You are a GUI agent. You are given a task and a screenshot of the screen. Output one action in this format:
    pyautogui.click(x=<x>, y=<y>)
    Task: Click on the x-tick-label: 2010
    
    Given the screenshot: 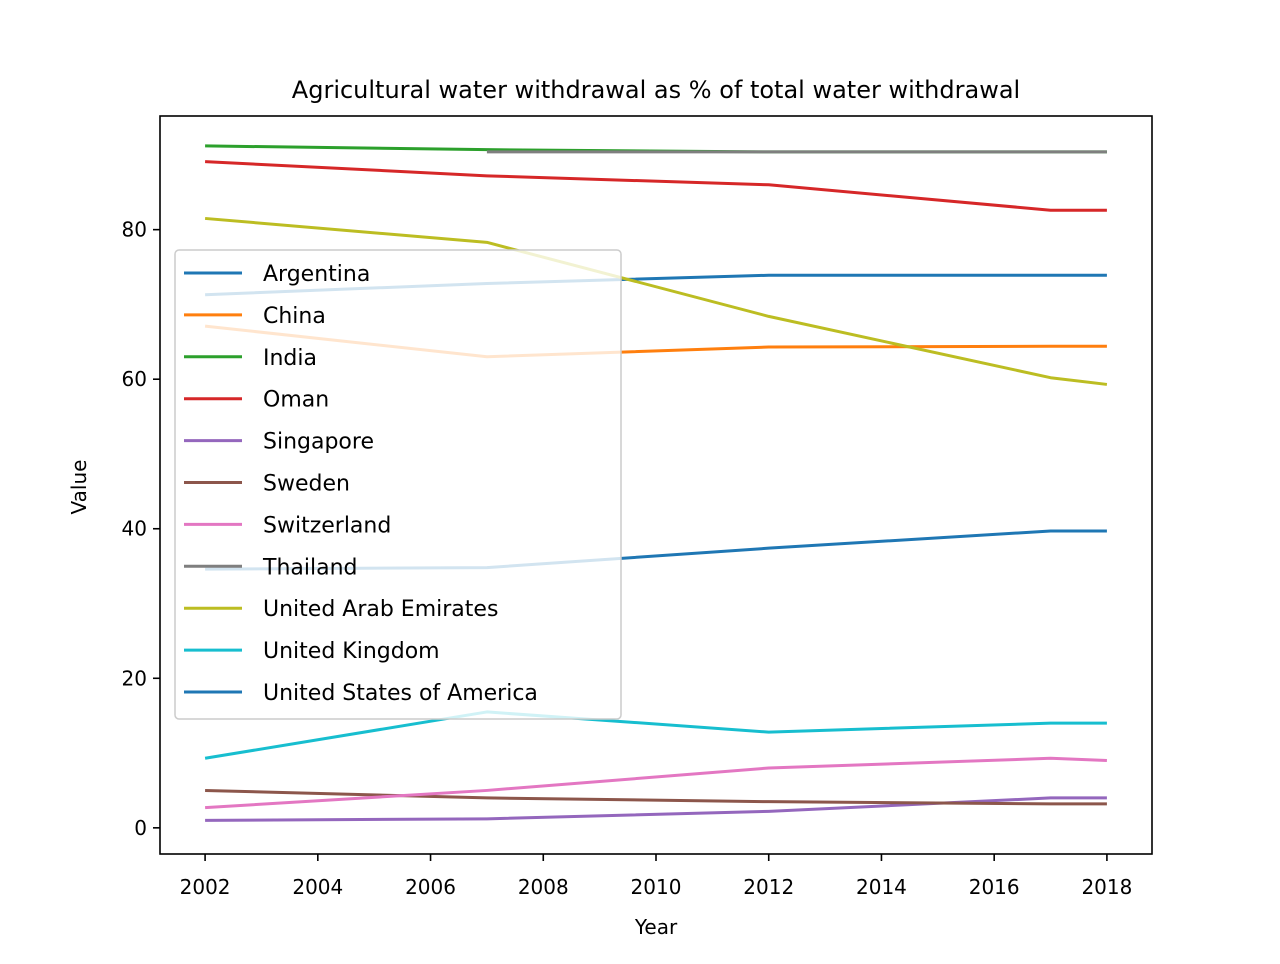 What is the action you would take?
    pyautogui.click(x=656, y=887)
    